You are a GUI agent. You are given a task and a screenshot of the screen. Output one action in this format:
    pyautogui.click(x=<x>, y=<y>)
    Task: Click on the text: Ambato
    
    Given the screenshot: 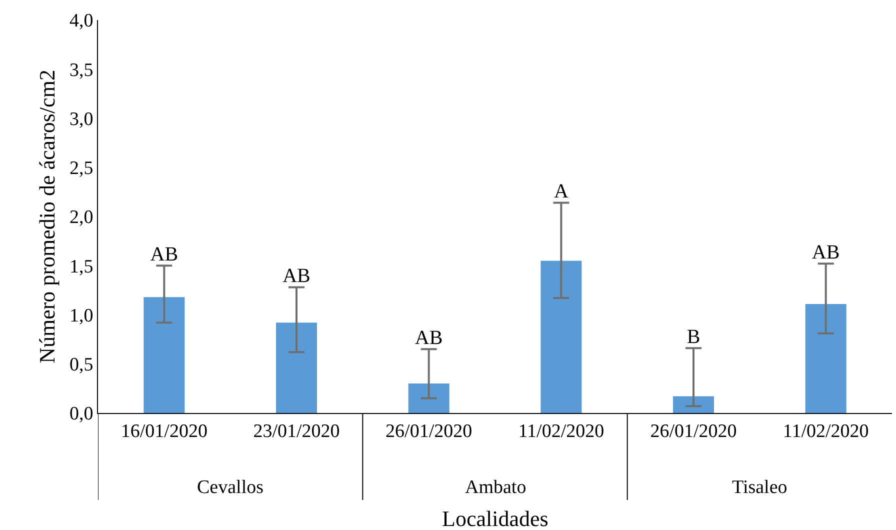 What is the action you would take?
    pyautogui.click(x=495, y=487)
    